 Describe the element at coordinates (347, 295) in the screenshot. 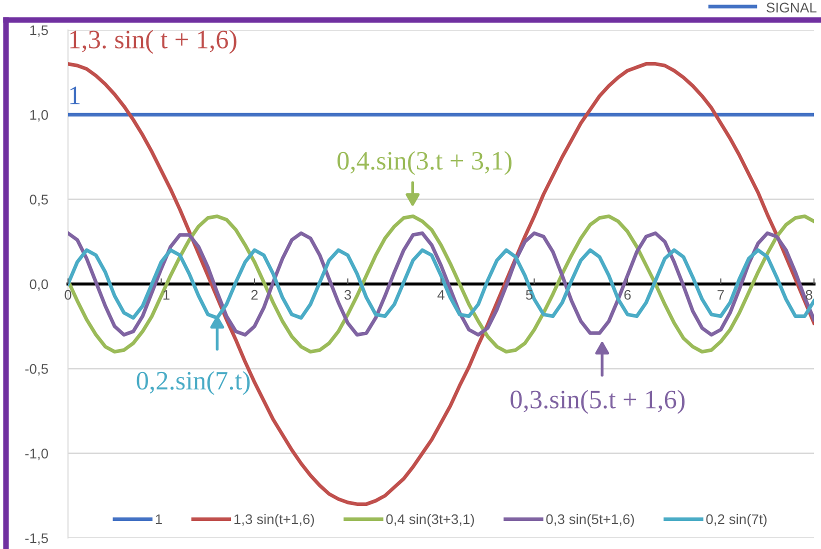

I see `x-tick-label: 3` at that location.